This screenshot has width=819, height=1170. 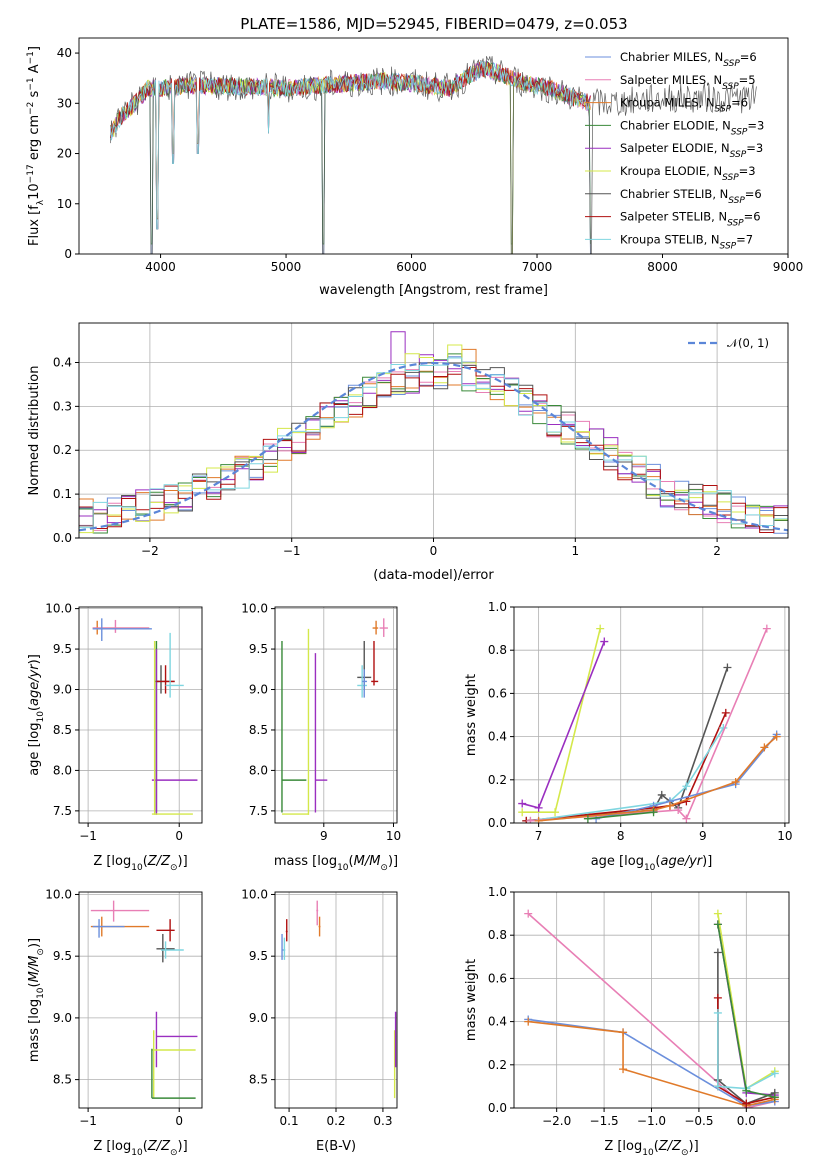 I want to click on x-tick-label: 0.3, so click(x=382, y=1121).